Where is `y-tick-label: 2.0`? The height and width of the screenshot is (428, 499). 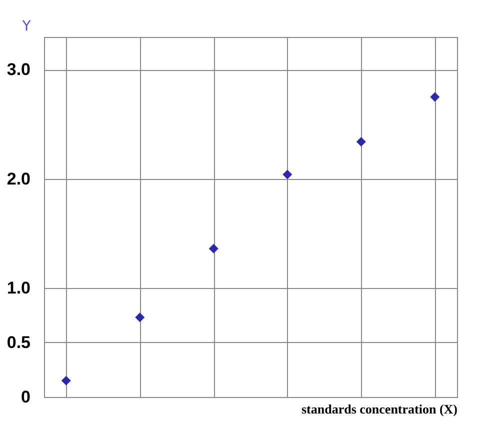 y-tick-label: 2.0 is located at coordinates (18, 178).